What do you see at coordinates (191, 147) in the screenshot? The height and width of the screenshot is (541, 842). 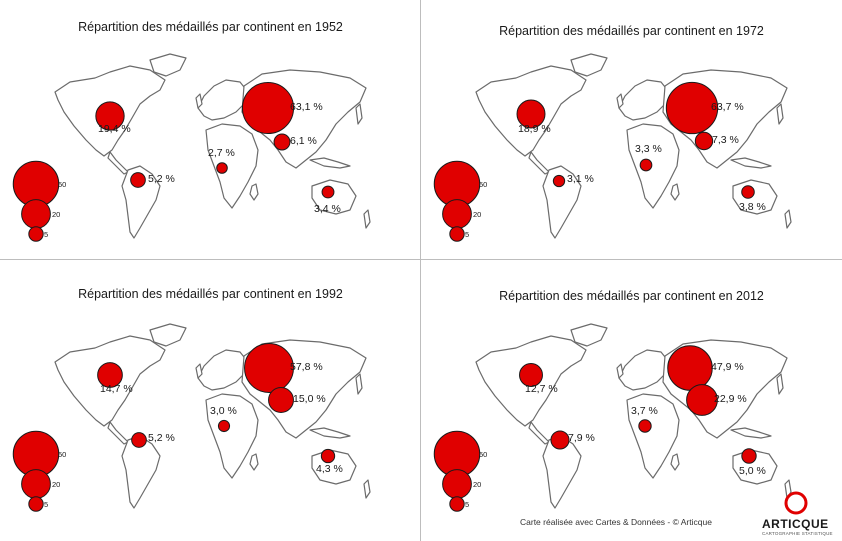 I see `world-map: 19,4 % 5,2 % 63,1 % 2,7 % 6,1 % 3,4 % 50 20 5` at bounding box center [191, 147].